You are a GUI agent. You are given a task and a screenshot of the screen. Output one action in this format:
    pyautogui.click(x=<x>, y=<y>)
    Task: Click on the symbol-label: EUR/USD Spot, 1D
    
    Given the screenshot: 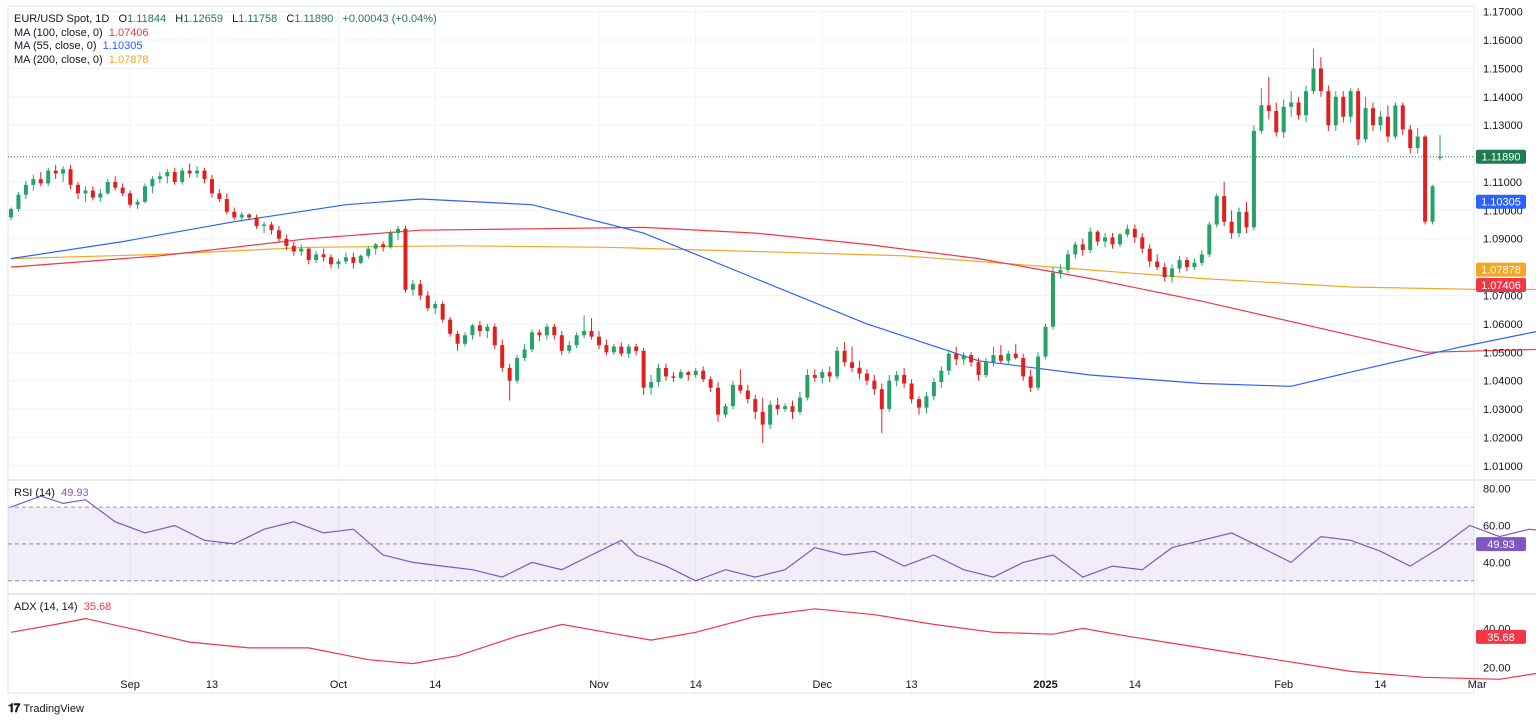 What is the action you would take?
    pyautogui.click(x=62, y=19)
    